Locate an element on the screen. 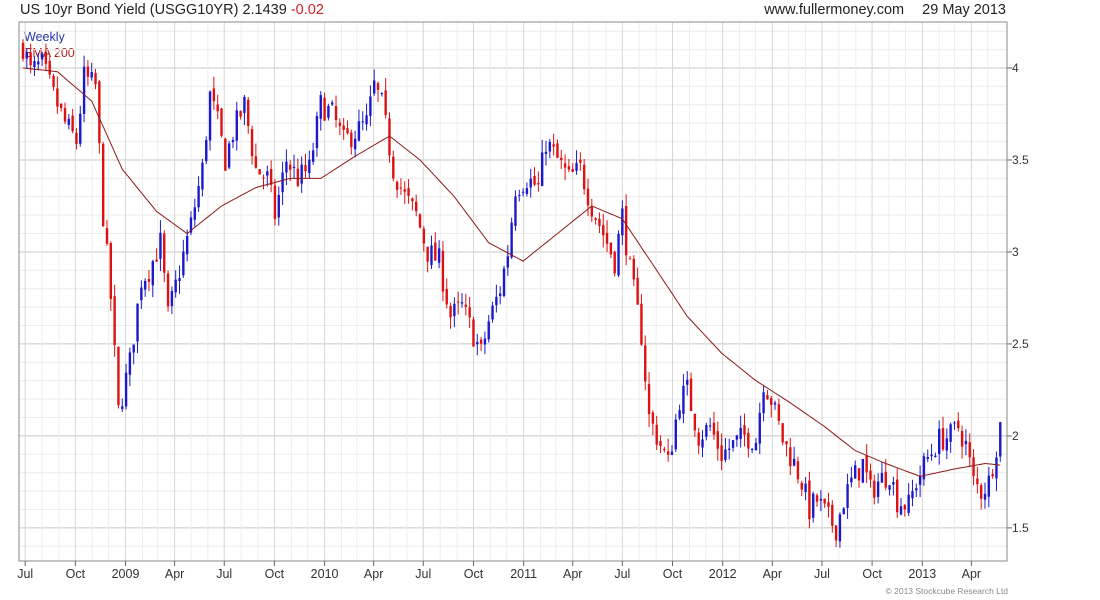 The width and height of the screenshot is (1100, 600). x-tick-label: Apr is located at coordinates (174, 574).